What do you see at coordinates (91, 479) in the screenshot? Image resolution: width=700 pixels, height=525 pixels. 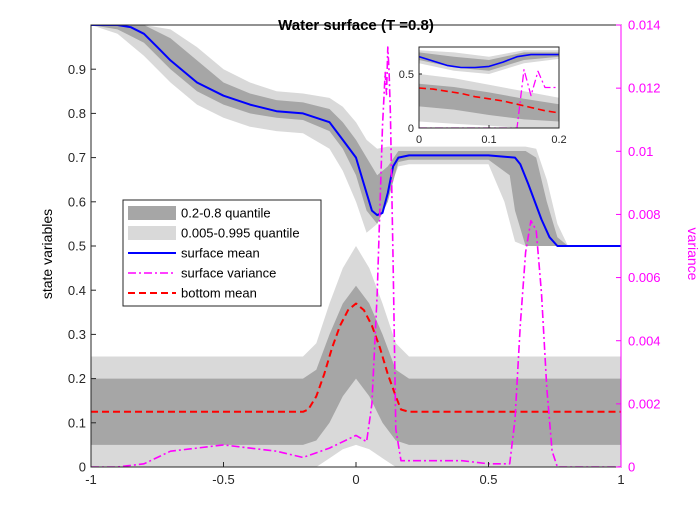 I see `main-x-tick-label: -1` at bounding box center [91, 479].